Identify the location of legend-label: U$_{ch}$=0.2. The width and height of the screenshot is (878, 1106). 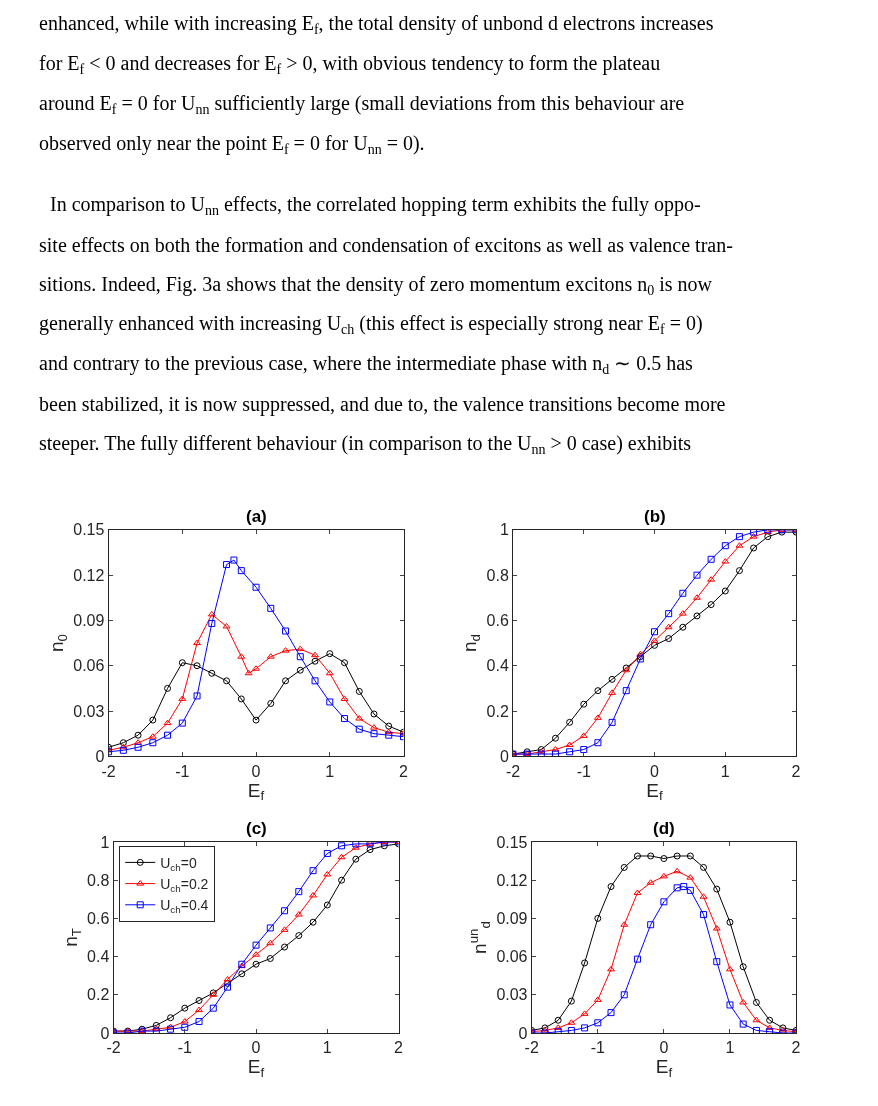
(184, 885).